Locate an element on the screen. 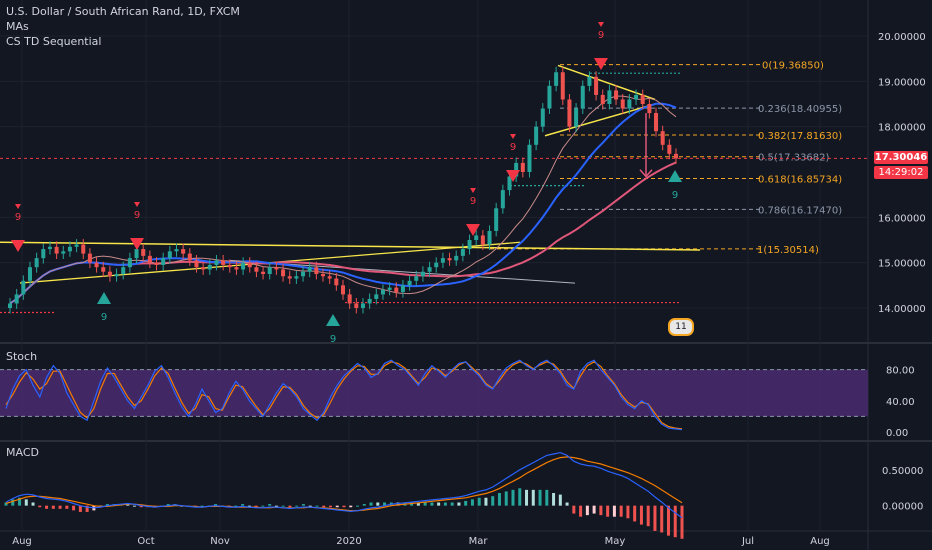 Image resolution: width=932 pixels, height=550 pixels. price-tick-label: 16.00000 is located at coordinates (902, 218).